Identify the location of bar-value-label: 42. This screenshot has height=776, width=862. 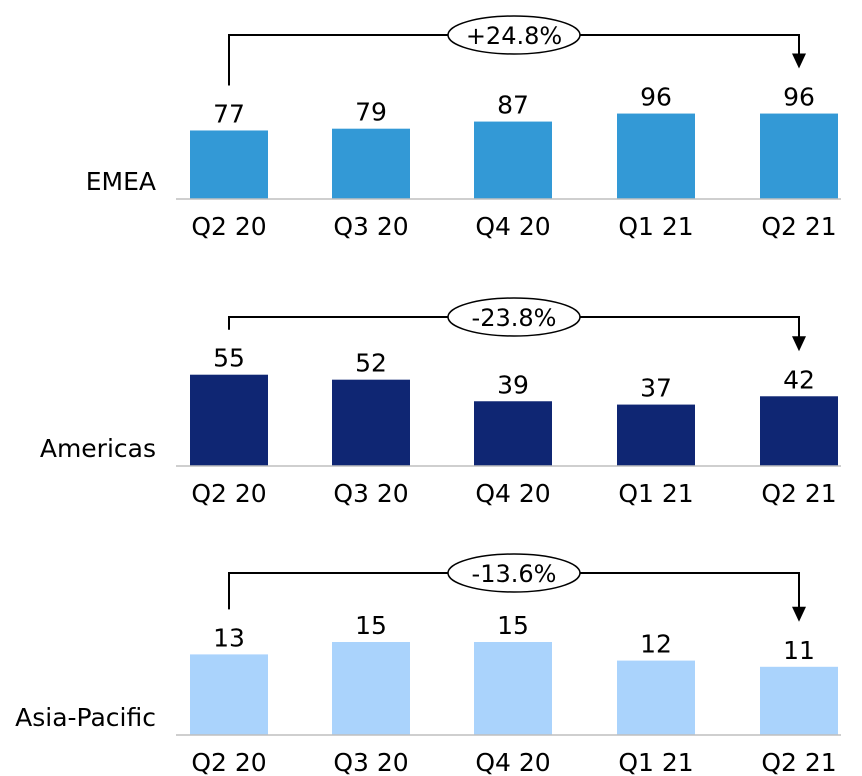
(799, 379).